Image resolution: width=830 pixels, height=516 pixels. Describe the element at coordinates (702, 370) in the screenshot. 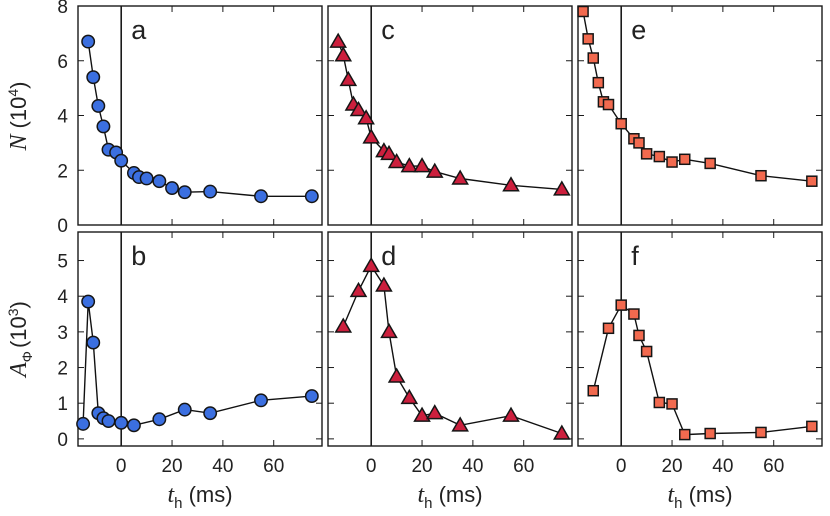

I see `series-line-f` at that location.